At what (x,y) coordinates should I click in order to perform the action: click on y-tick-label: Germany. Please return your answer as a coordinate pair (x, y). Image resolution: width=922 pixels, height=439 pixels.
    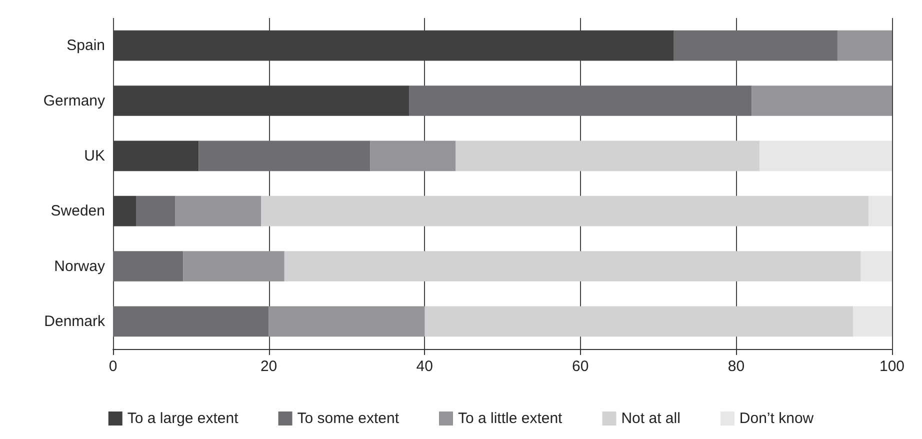
    Looking at the image, I should click on (74, 101).